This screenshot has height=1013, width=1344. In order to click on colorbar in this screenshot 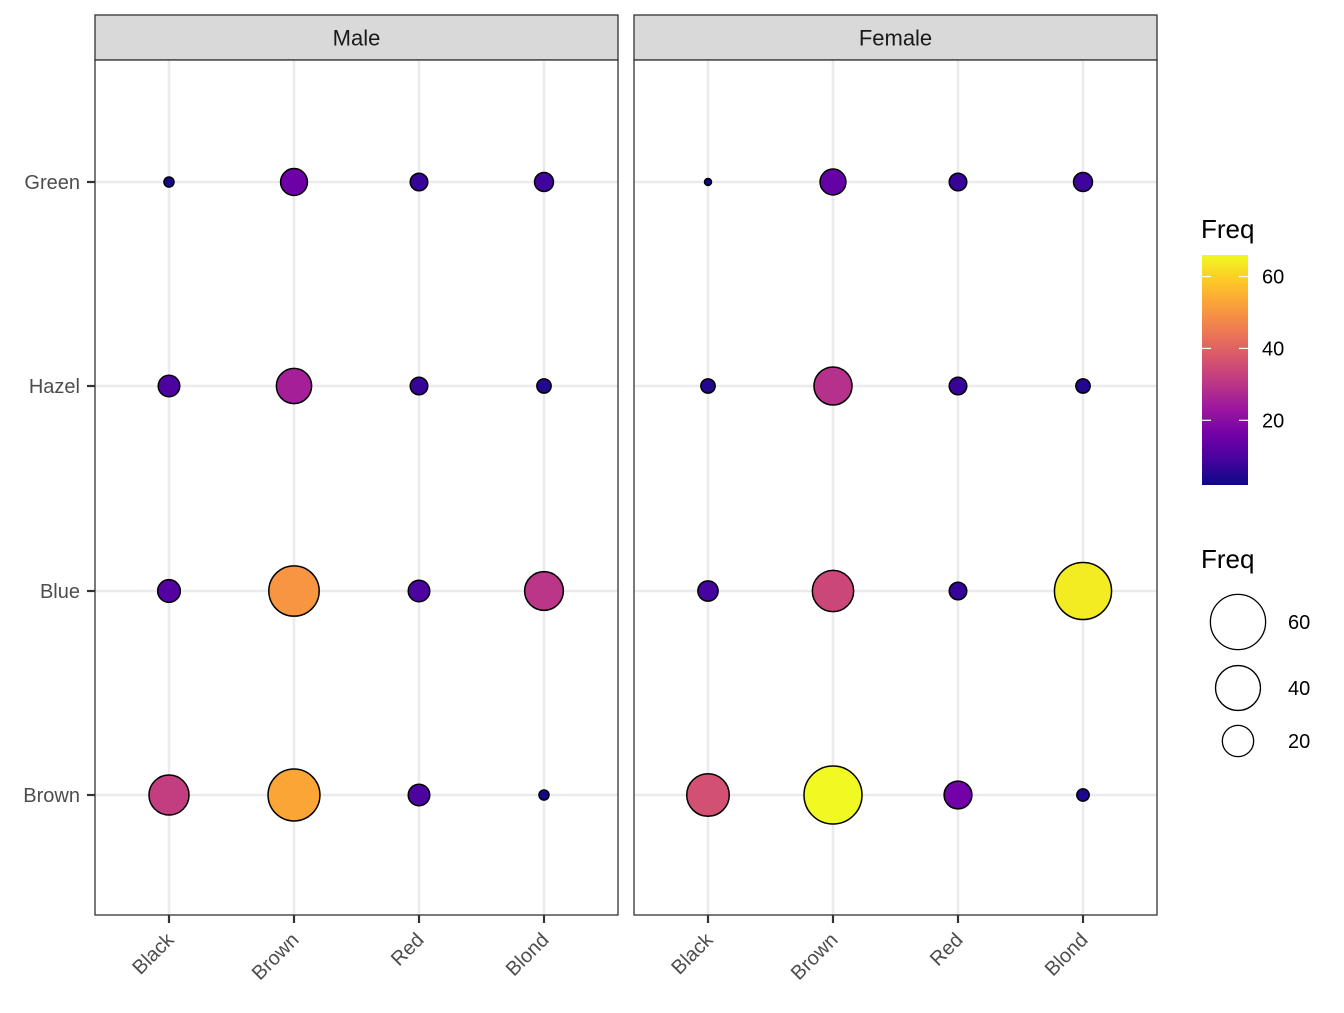, I will do `click(1225, 370)`.